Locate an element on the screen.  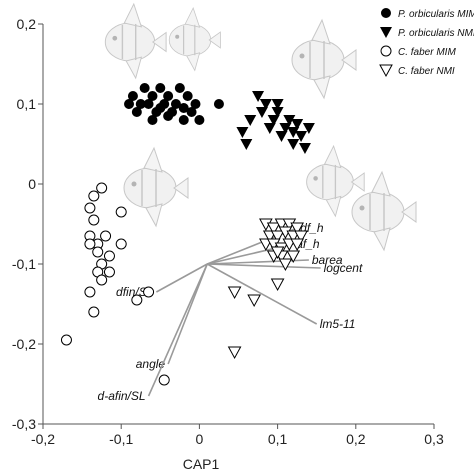
y-tick-label: 0,2 is located at coordinates (27, 24).